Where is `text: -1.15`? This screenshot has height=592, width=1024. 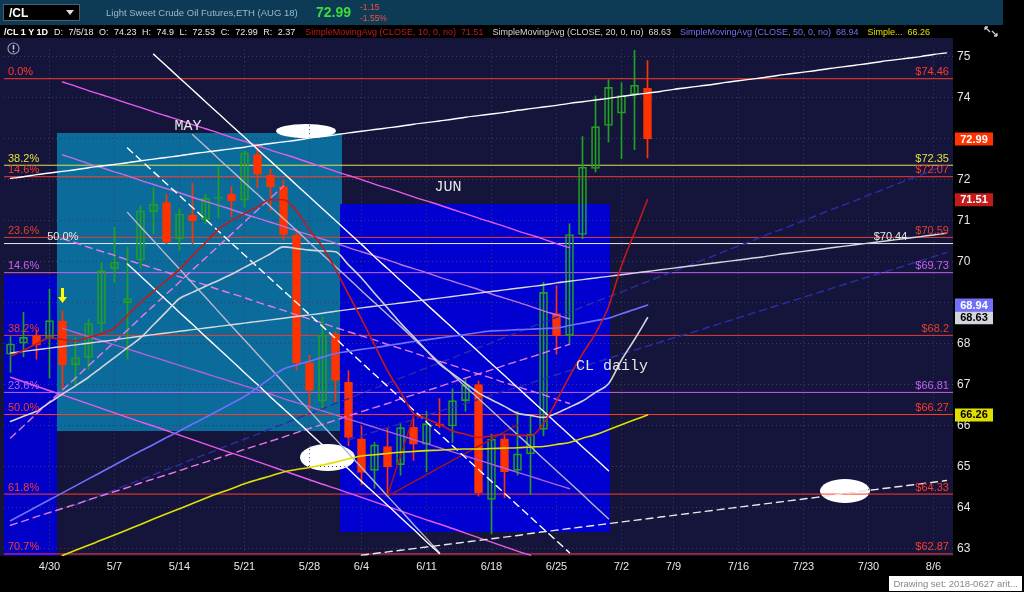
text: -1.15 is located at coordinates (370, 7).